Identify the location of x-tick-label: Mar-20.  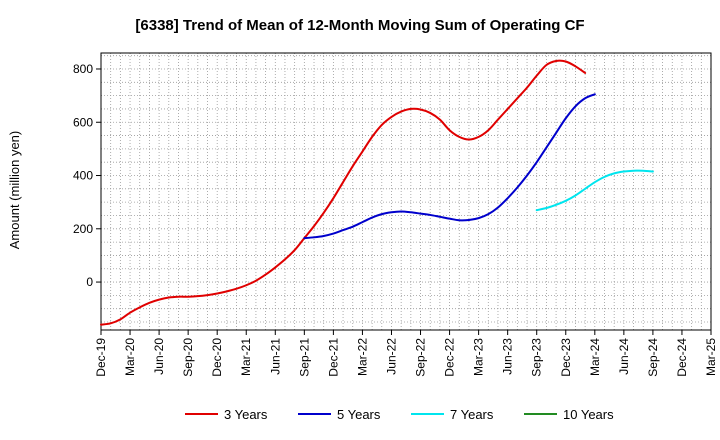
(130, 357).